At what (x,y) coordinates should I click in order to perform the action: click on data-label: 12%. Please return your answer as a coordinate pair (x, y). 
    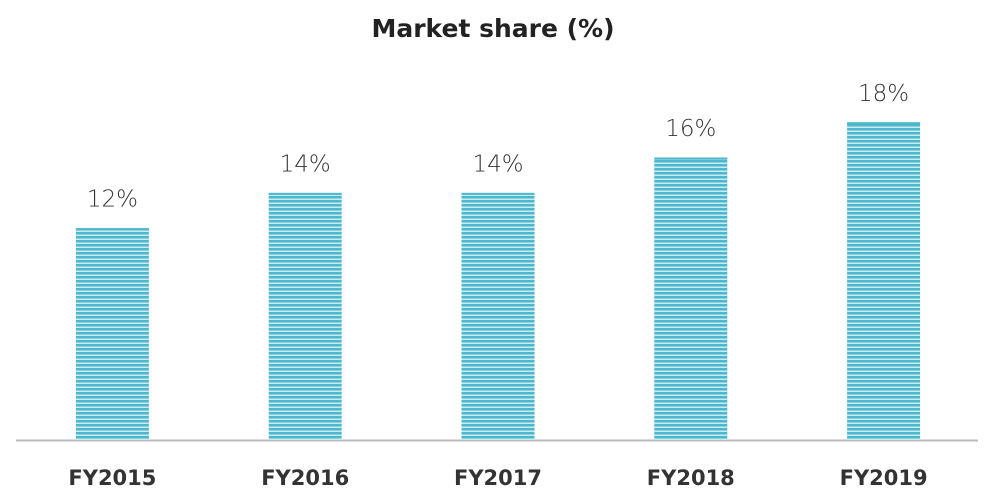
    Looking at the image, I should click on (112, 200).